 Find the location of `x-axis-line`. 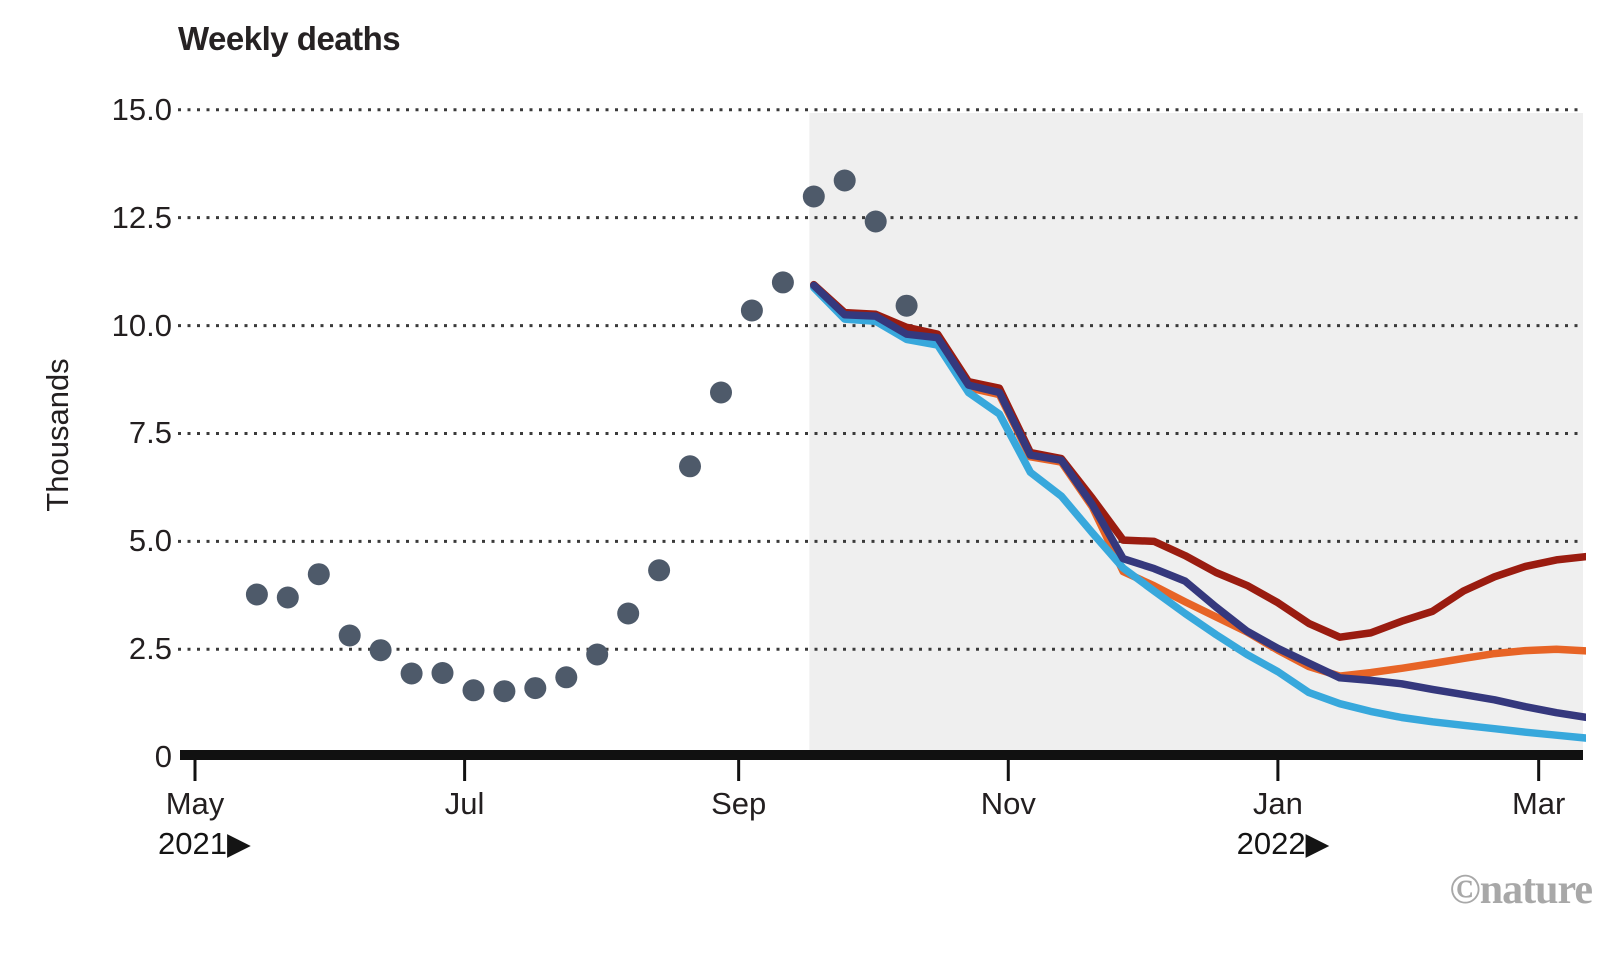

x-axis-line is located at coordinates (881, 755).